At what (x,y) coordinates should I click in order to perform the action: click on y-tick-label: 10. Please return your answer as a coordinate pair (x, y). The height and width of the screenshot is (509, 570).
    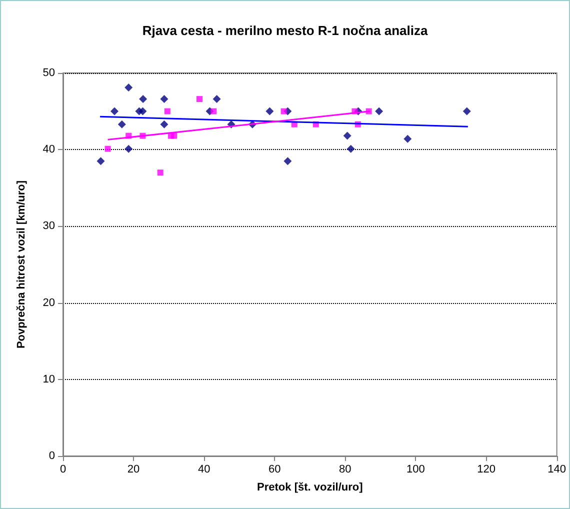
    Looking at the image, I should click on (48, 379).